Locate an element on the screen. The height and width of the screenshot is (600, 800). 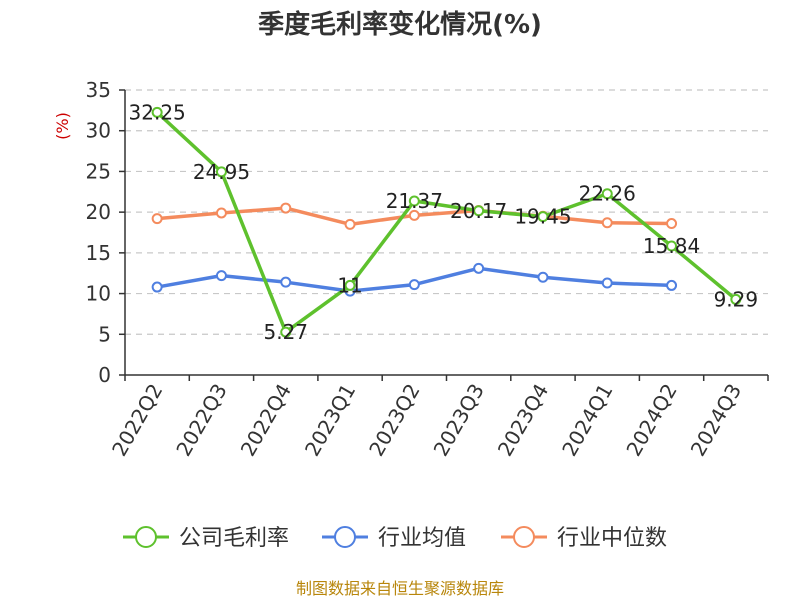
x-tick-label: 2023Q3 is located at coordinates (459, 420).